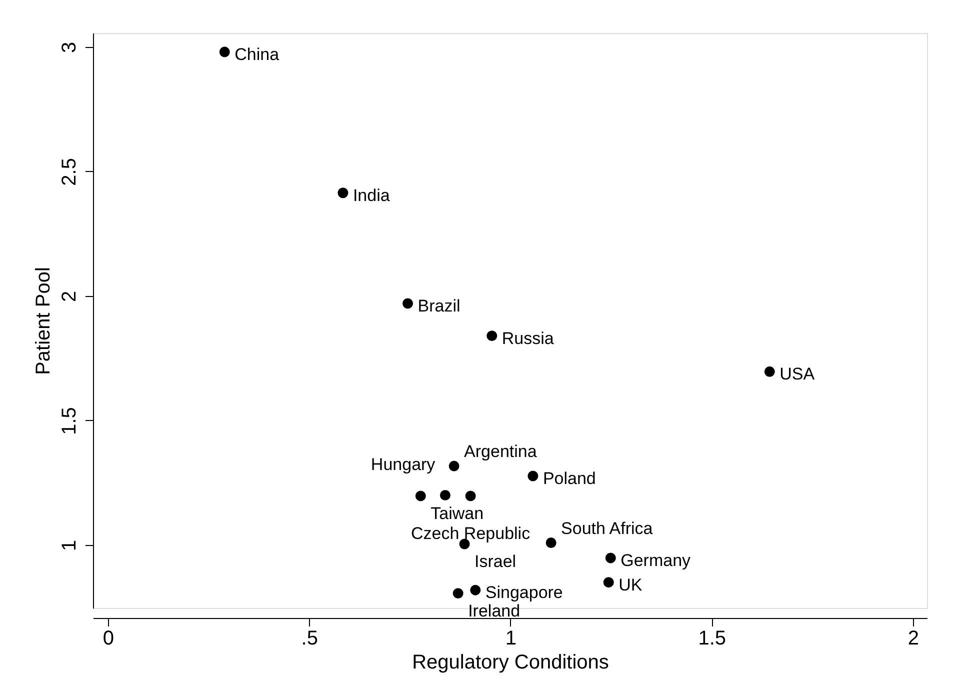  I want to click on y-tick-label: 2, so click(69, 296).